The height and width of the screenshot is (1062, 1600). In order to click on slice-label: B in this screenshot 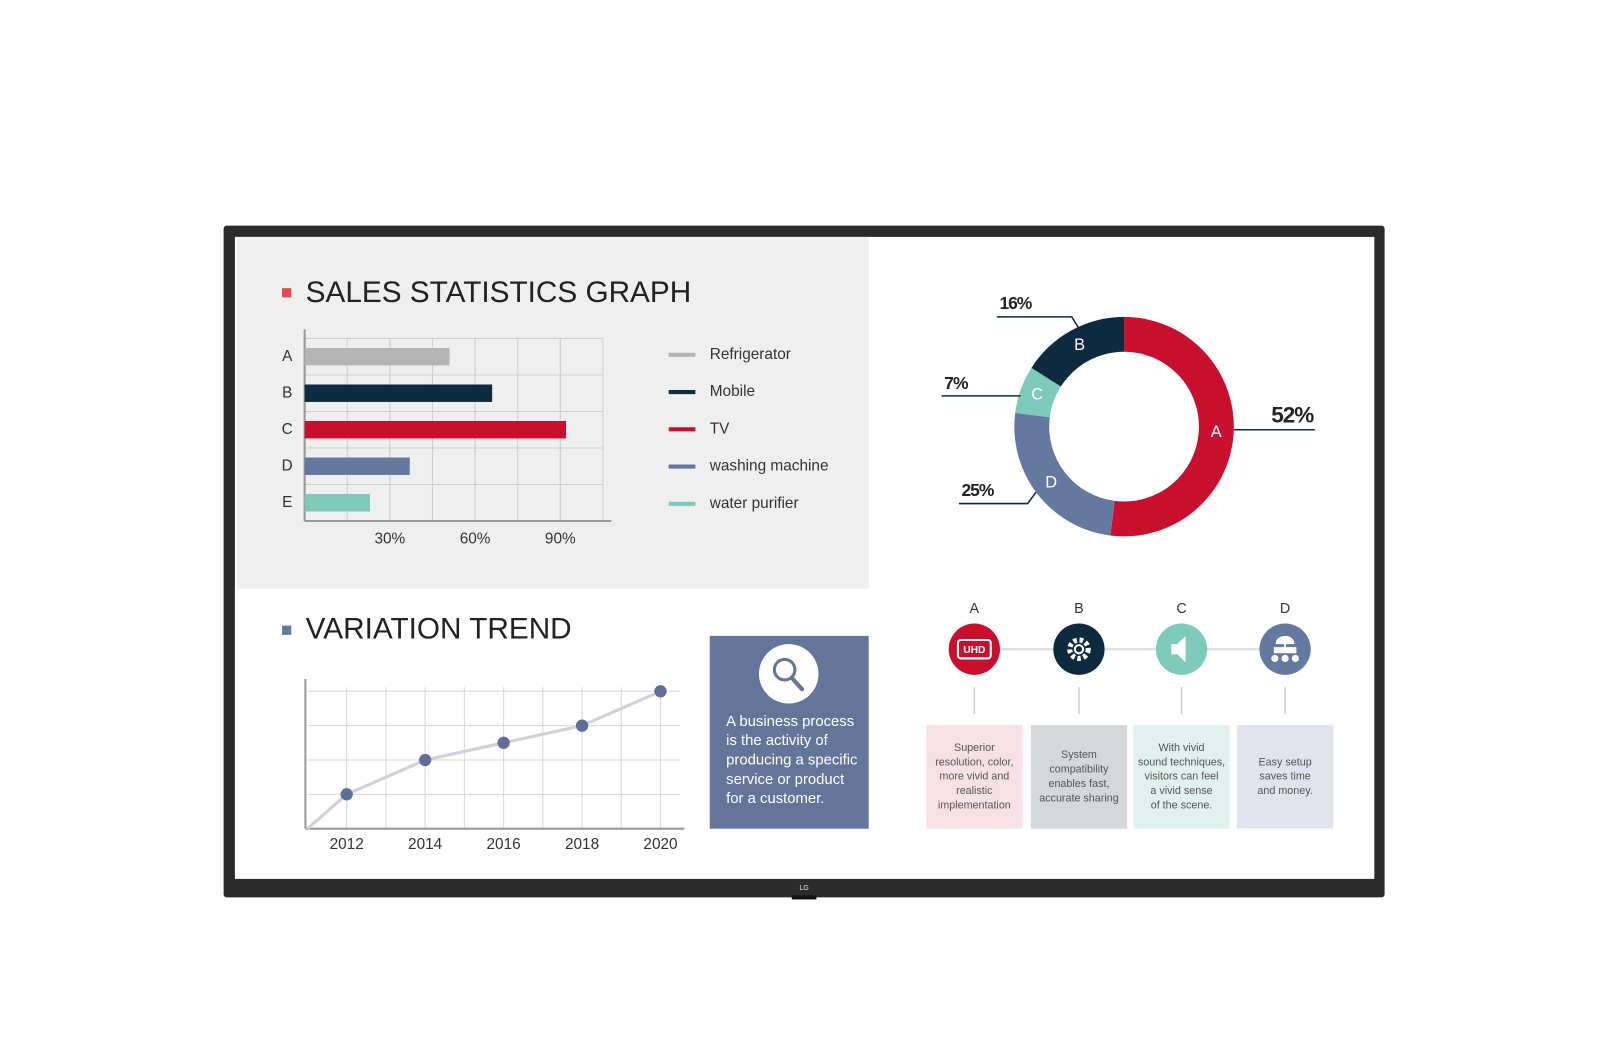, I will do `click(1079, 345)`.